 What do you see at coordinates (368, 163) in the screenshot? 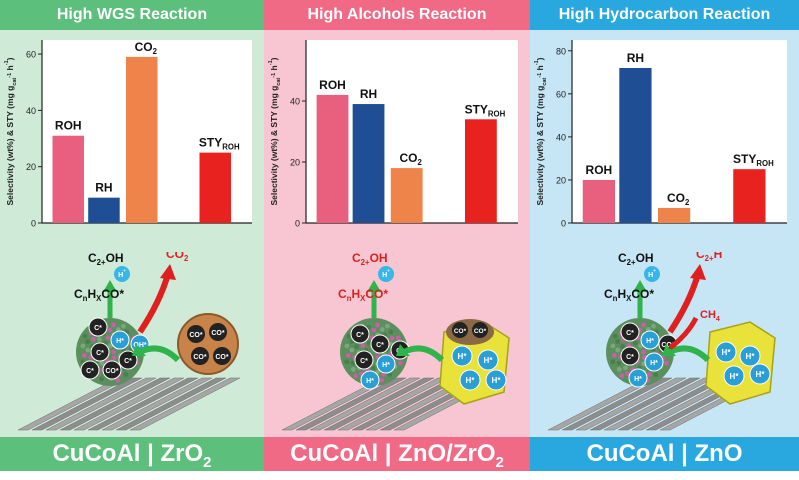
I see `bar-rh` at bounding box center [368, 163].